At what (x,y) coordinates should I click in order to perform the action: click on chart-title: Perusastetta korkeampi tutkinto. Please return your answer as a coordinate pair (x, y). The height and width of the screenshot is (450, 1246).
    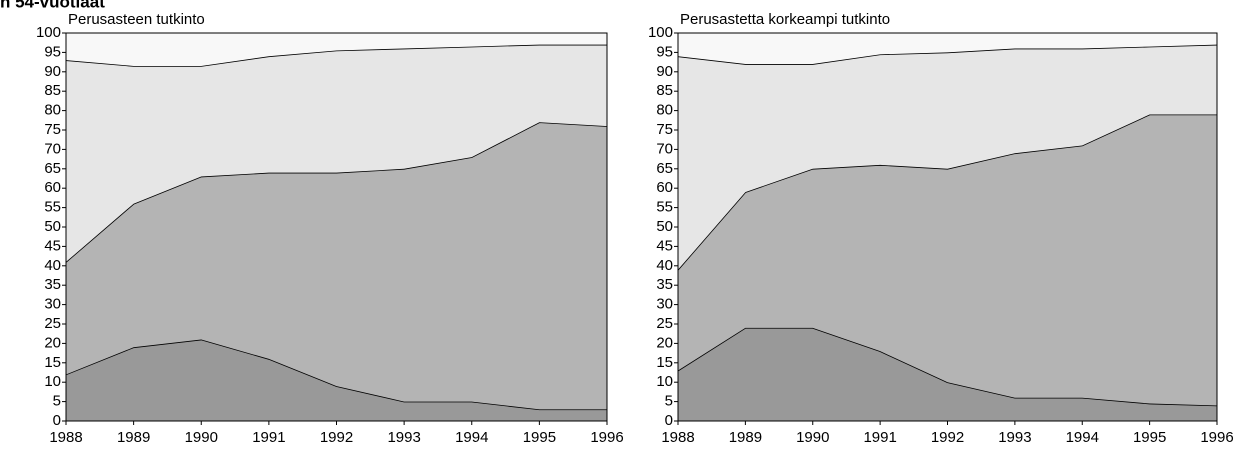
    Looking at the image, I should click on (785, 19).